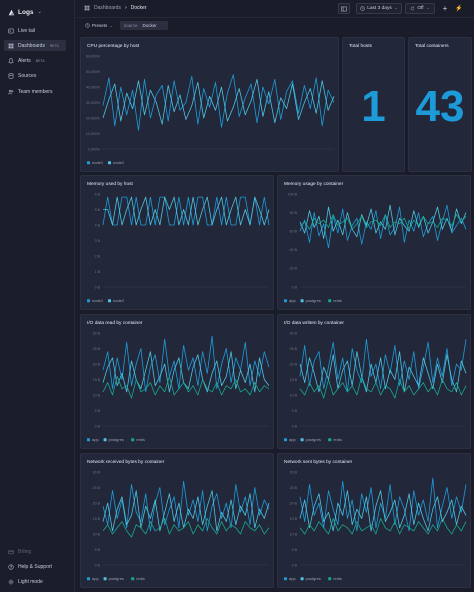  What do you see at coordinates (93, 72) in the screenshot?
I see `y-tick-label: 50,000%` at bounding box center [93, 72].